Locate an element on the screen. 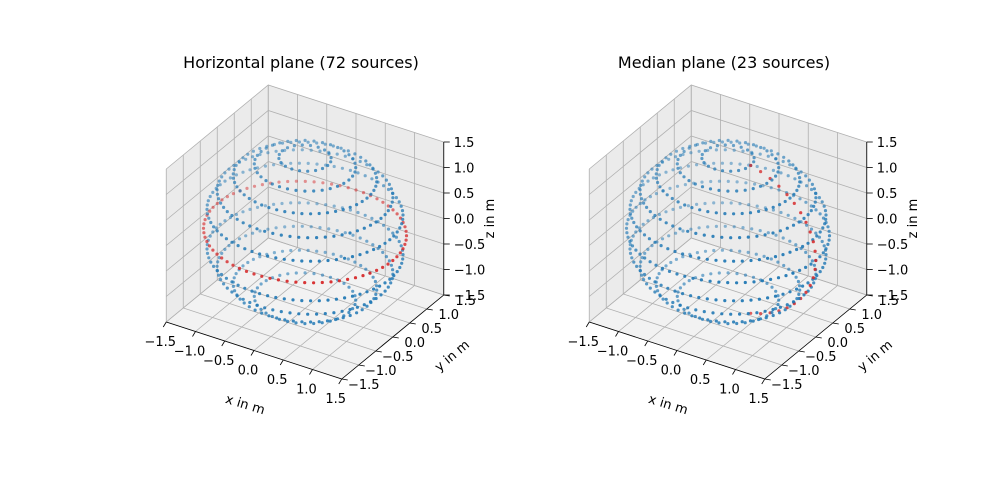 Image resolution: width=1000 pixels, height=500 pixels. y-axis-label: y in m is located at coordinates (875, 357).